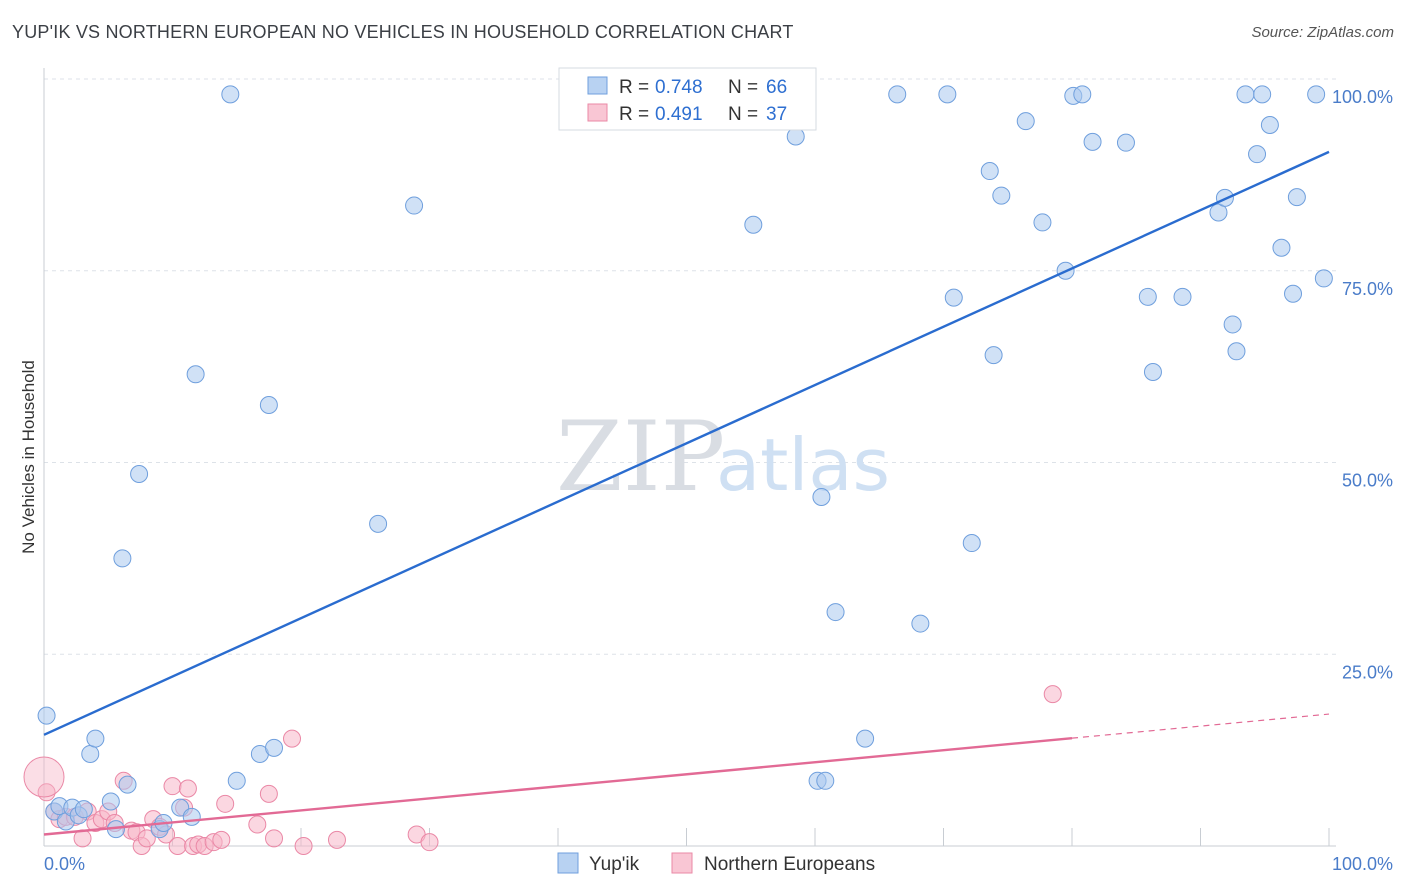 The image size is (1406, 892). I want to click on bottom-legend-swatch-blue, so click(568, 863).